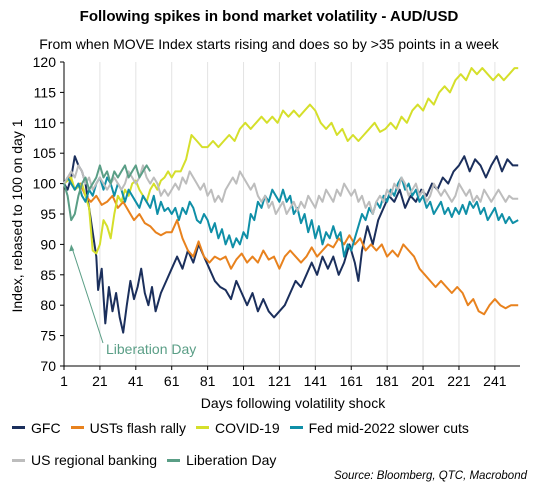  Describe the element at coordinates (316, 381) in the screenshot. I see `x-tick-label: 141` at that location.